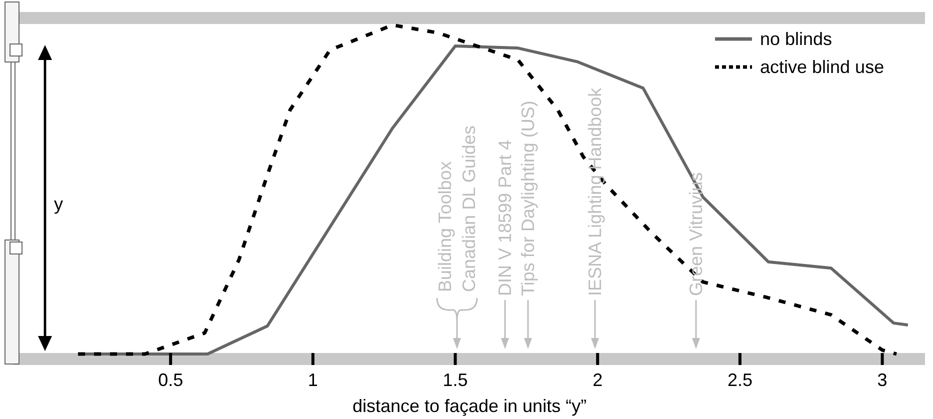  I want to click on annotation: Tips for Daylighting (US), so click(528, 198).